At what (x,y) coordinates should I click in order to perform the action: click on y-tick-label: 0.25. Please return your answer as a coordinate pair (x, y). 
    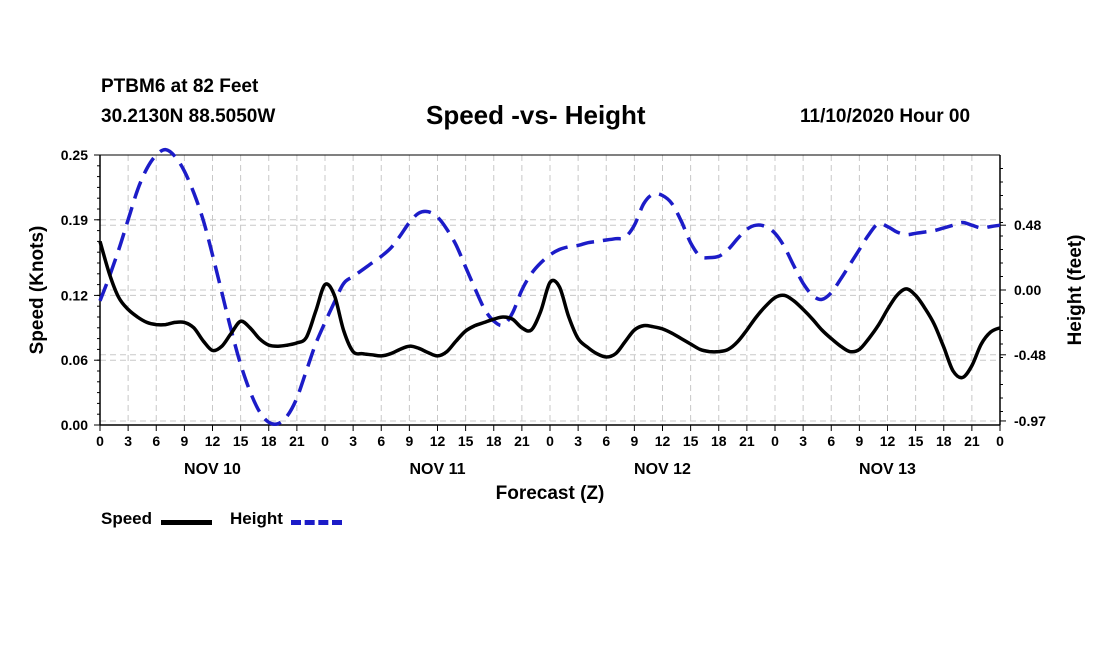
    Looking at the image, I should click on (74, 155).